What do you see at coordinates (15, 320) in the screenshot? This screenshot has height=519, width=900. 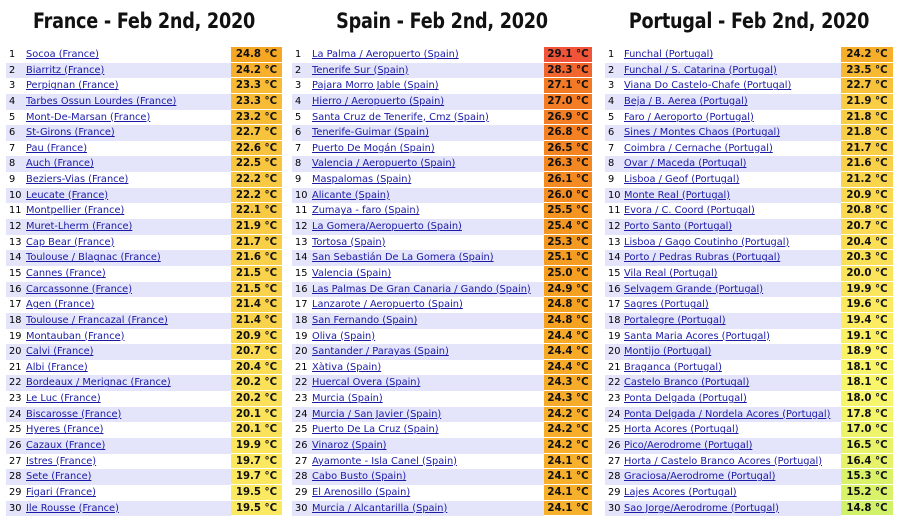 I see `rank-number: 18` at bounding box center [15, 320].